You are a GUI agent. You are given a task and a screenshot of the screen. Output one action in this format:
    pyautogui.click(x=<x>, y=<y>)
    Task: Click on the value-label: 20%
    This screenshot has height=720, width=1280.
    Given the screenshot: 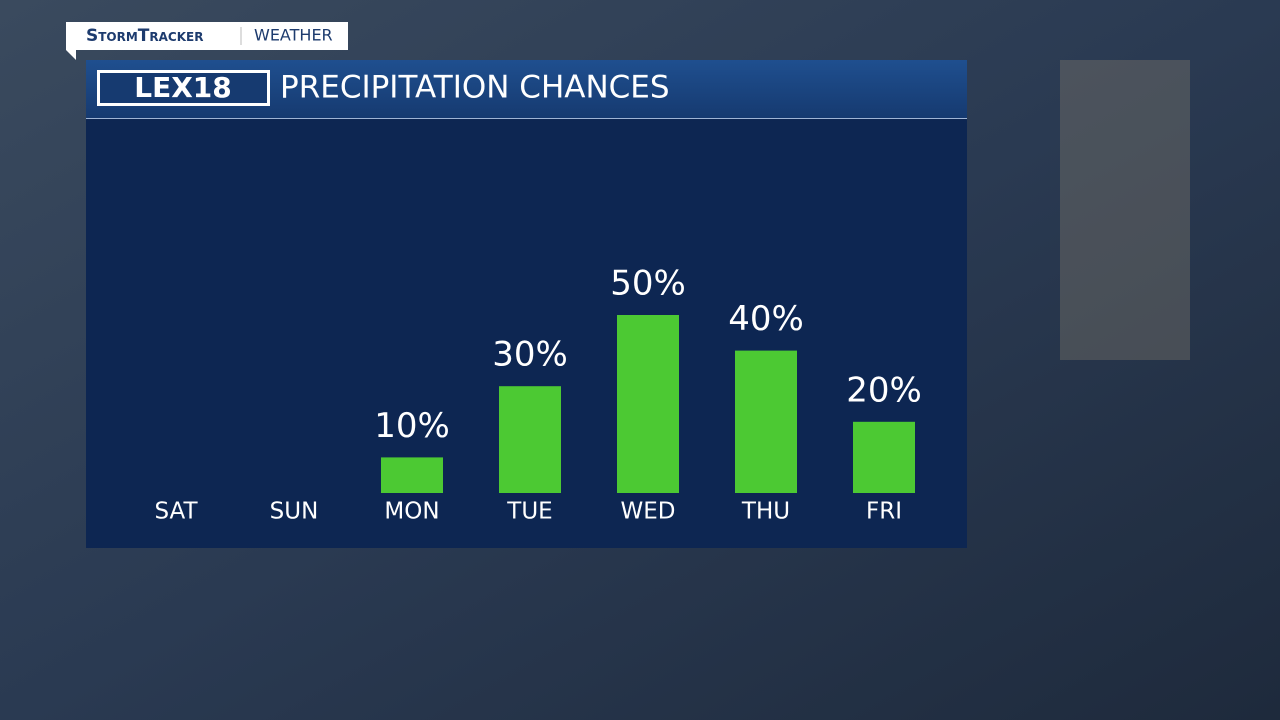 What is the action you would take?
    pyautogui.click(x=884, y=390)
    